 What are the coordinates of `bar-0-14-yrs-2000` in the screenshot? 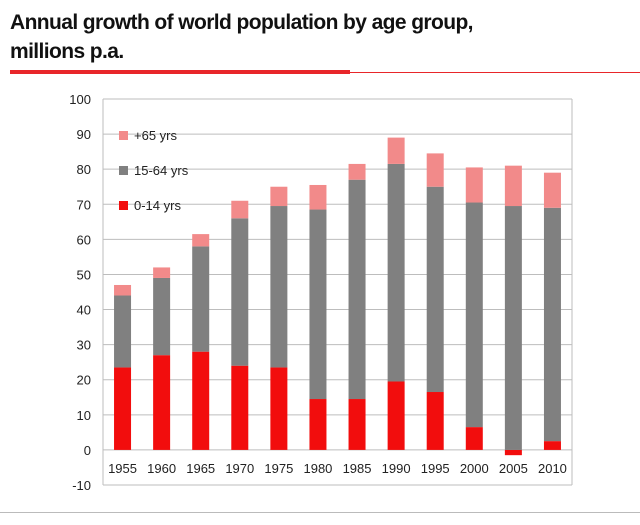 It's located at (474, 438).